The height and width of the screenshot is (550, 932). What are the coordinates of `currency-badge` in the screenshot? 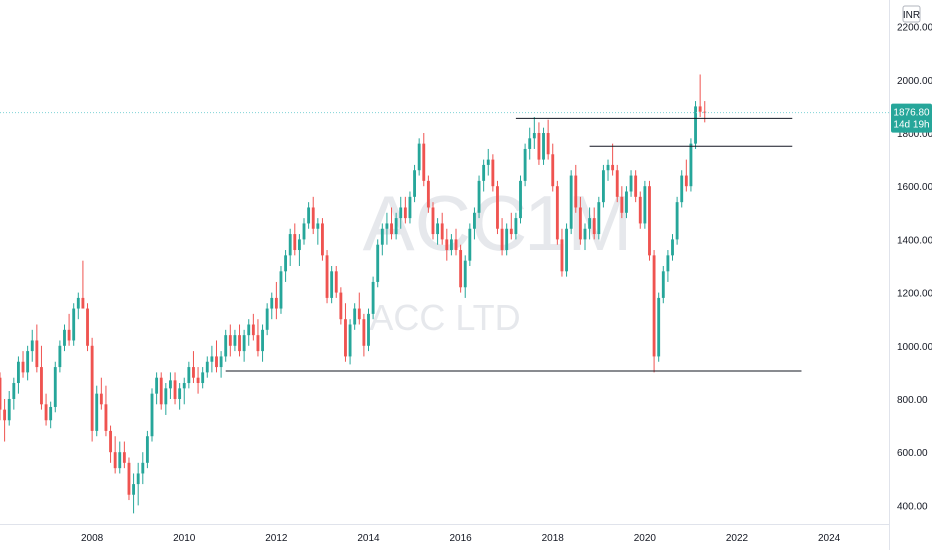 It's located at (911, 14).